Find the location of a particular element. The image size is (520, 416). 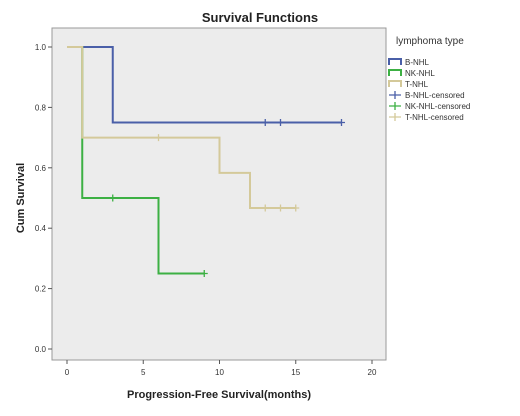

y-tick-label-0: 0.0 is located at coordinates (41, 349).